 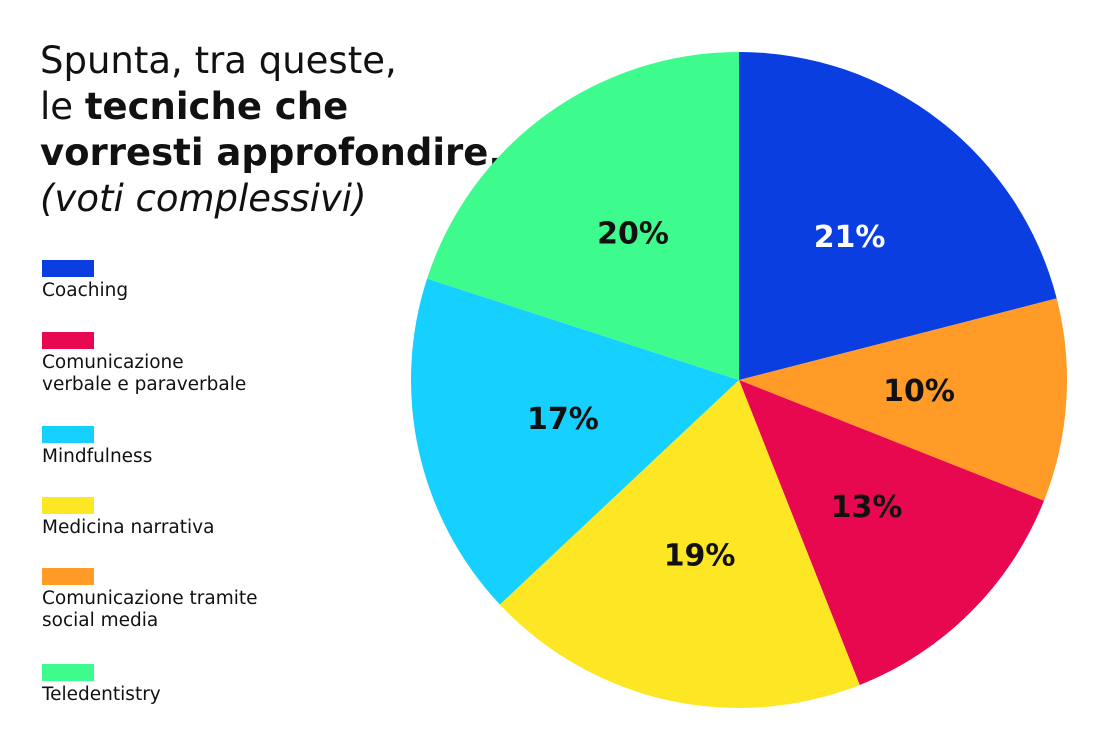 I want to click on slice-label-mindfulness: 17%, so click(x=563, y=419).